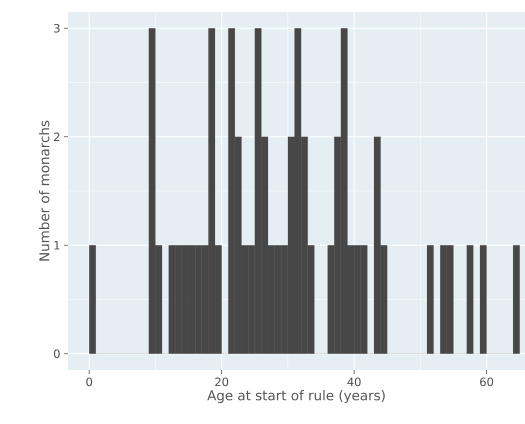 The width and height of the screenshot is (525, 424). Describe the element at coordinates (354, 382) in the screenshot. I see `x-tick-label: 40` at that location.